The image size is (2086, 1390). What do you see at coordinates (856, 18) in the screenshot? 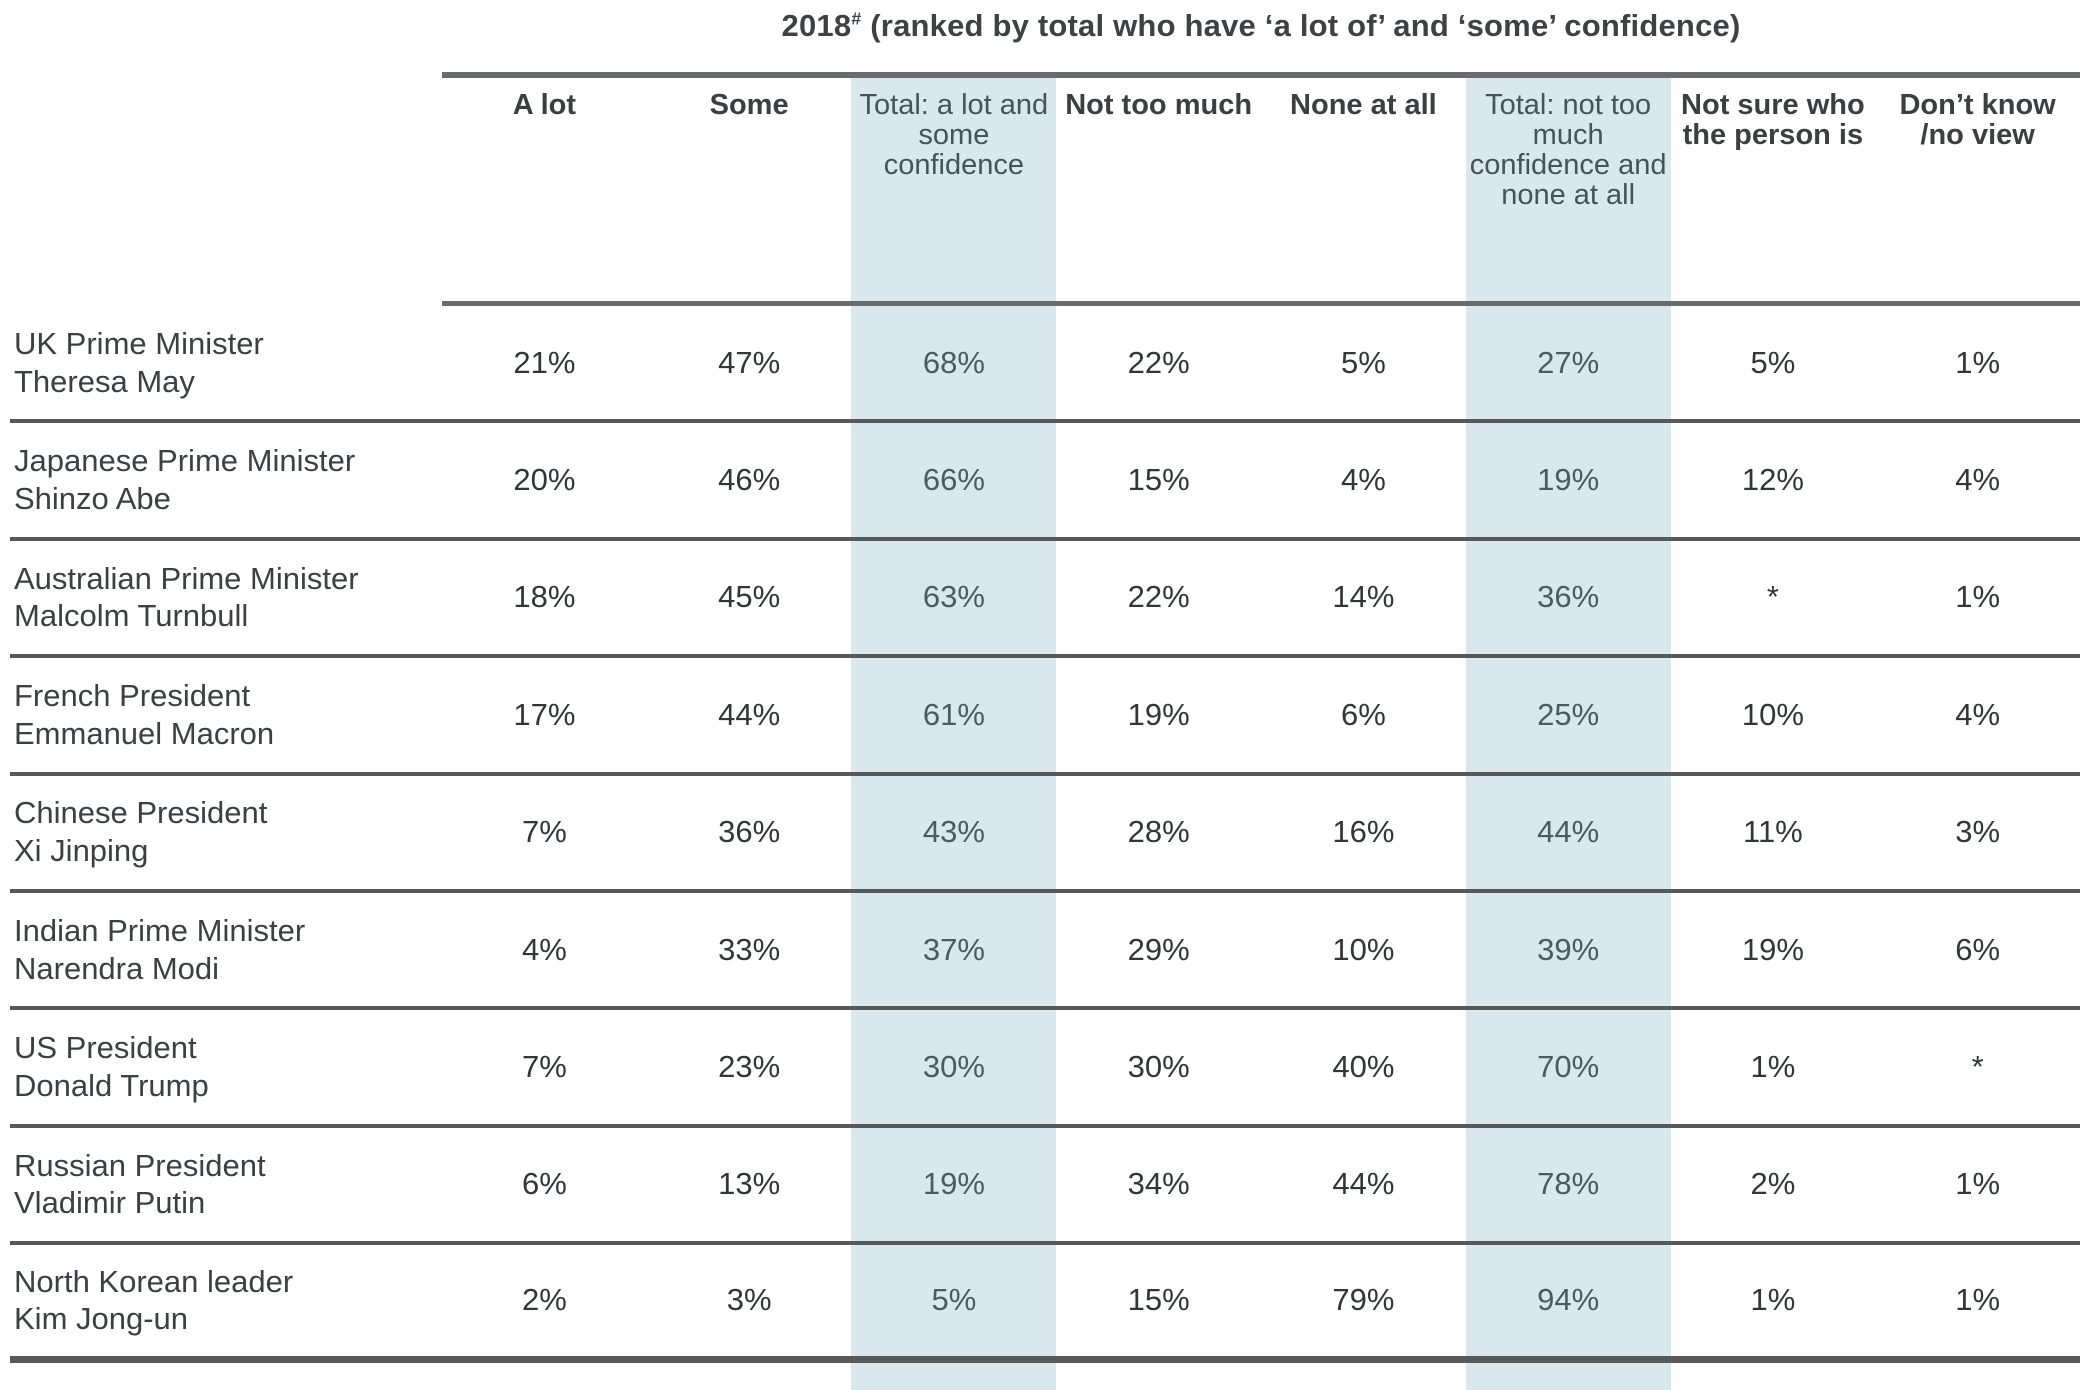
I see `title-footnote-marker: #` at bounding box center [856, 18].